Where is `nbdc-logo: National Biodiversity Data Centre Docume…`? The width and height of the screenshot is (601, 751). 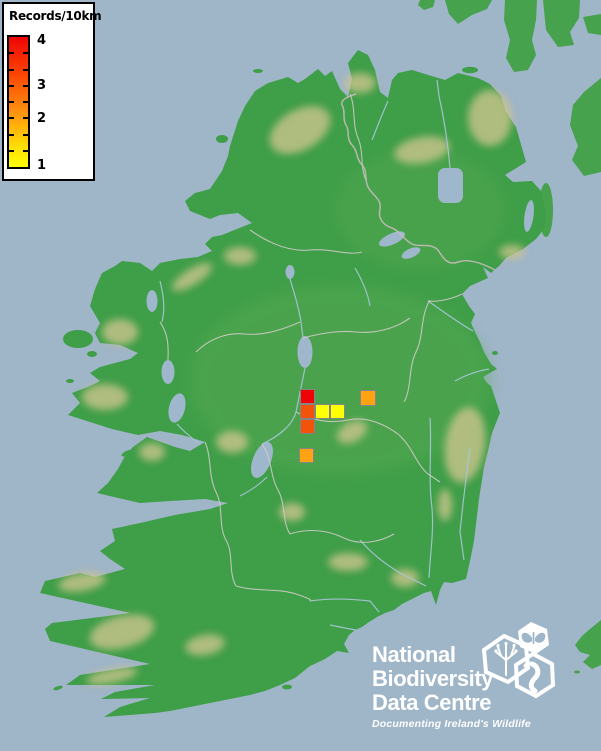
nbdc-logo: National Biodiversity Data Centre Docume… is located at coordinates (451, 686).